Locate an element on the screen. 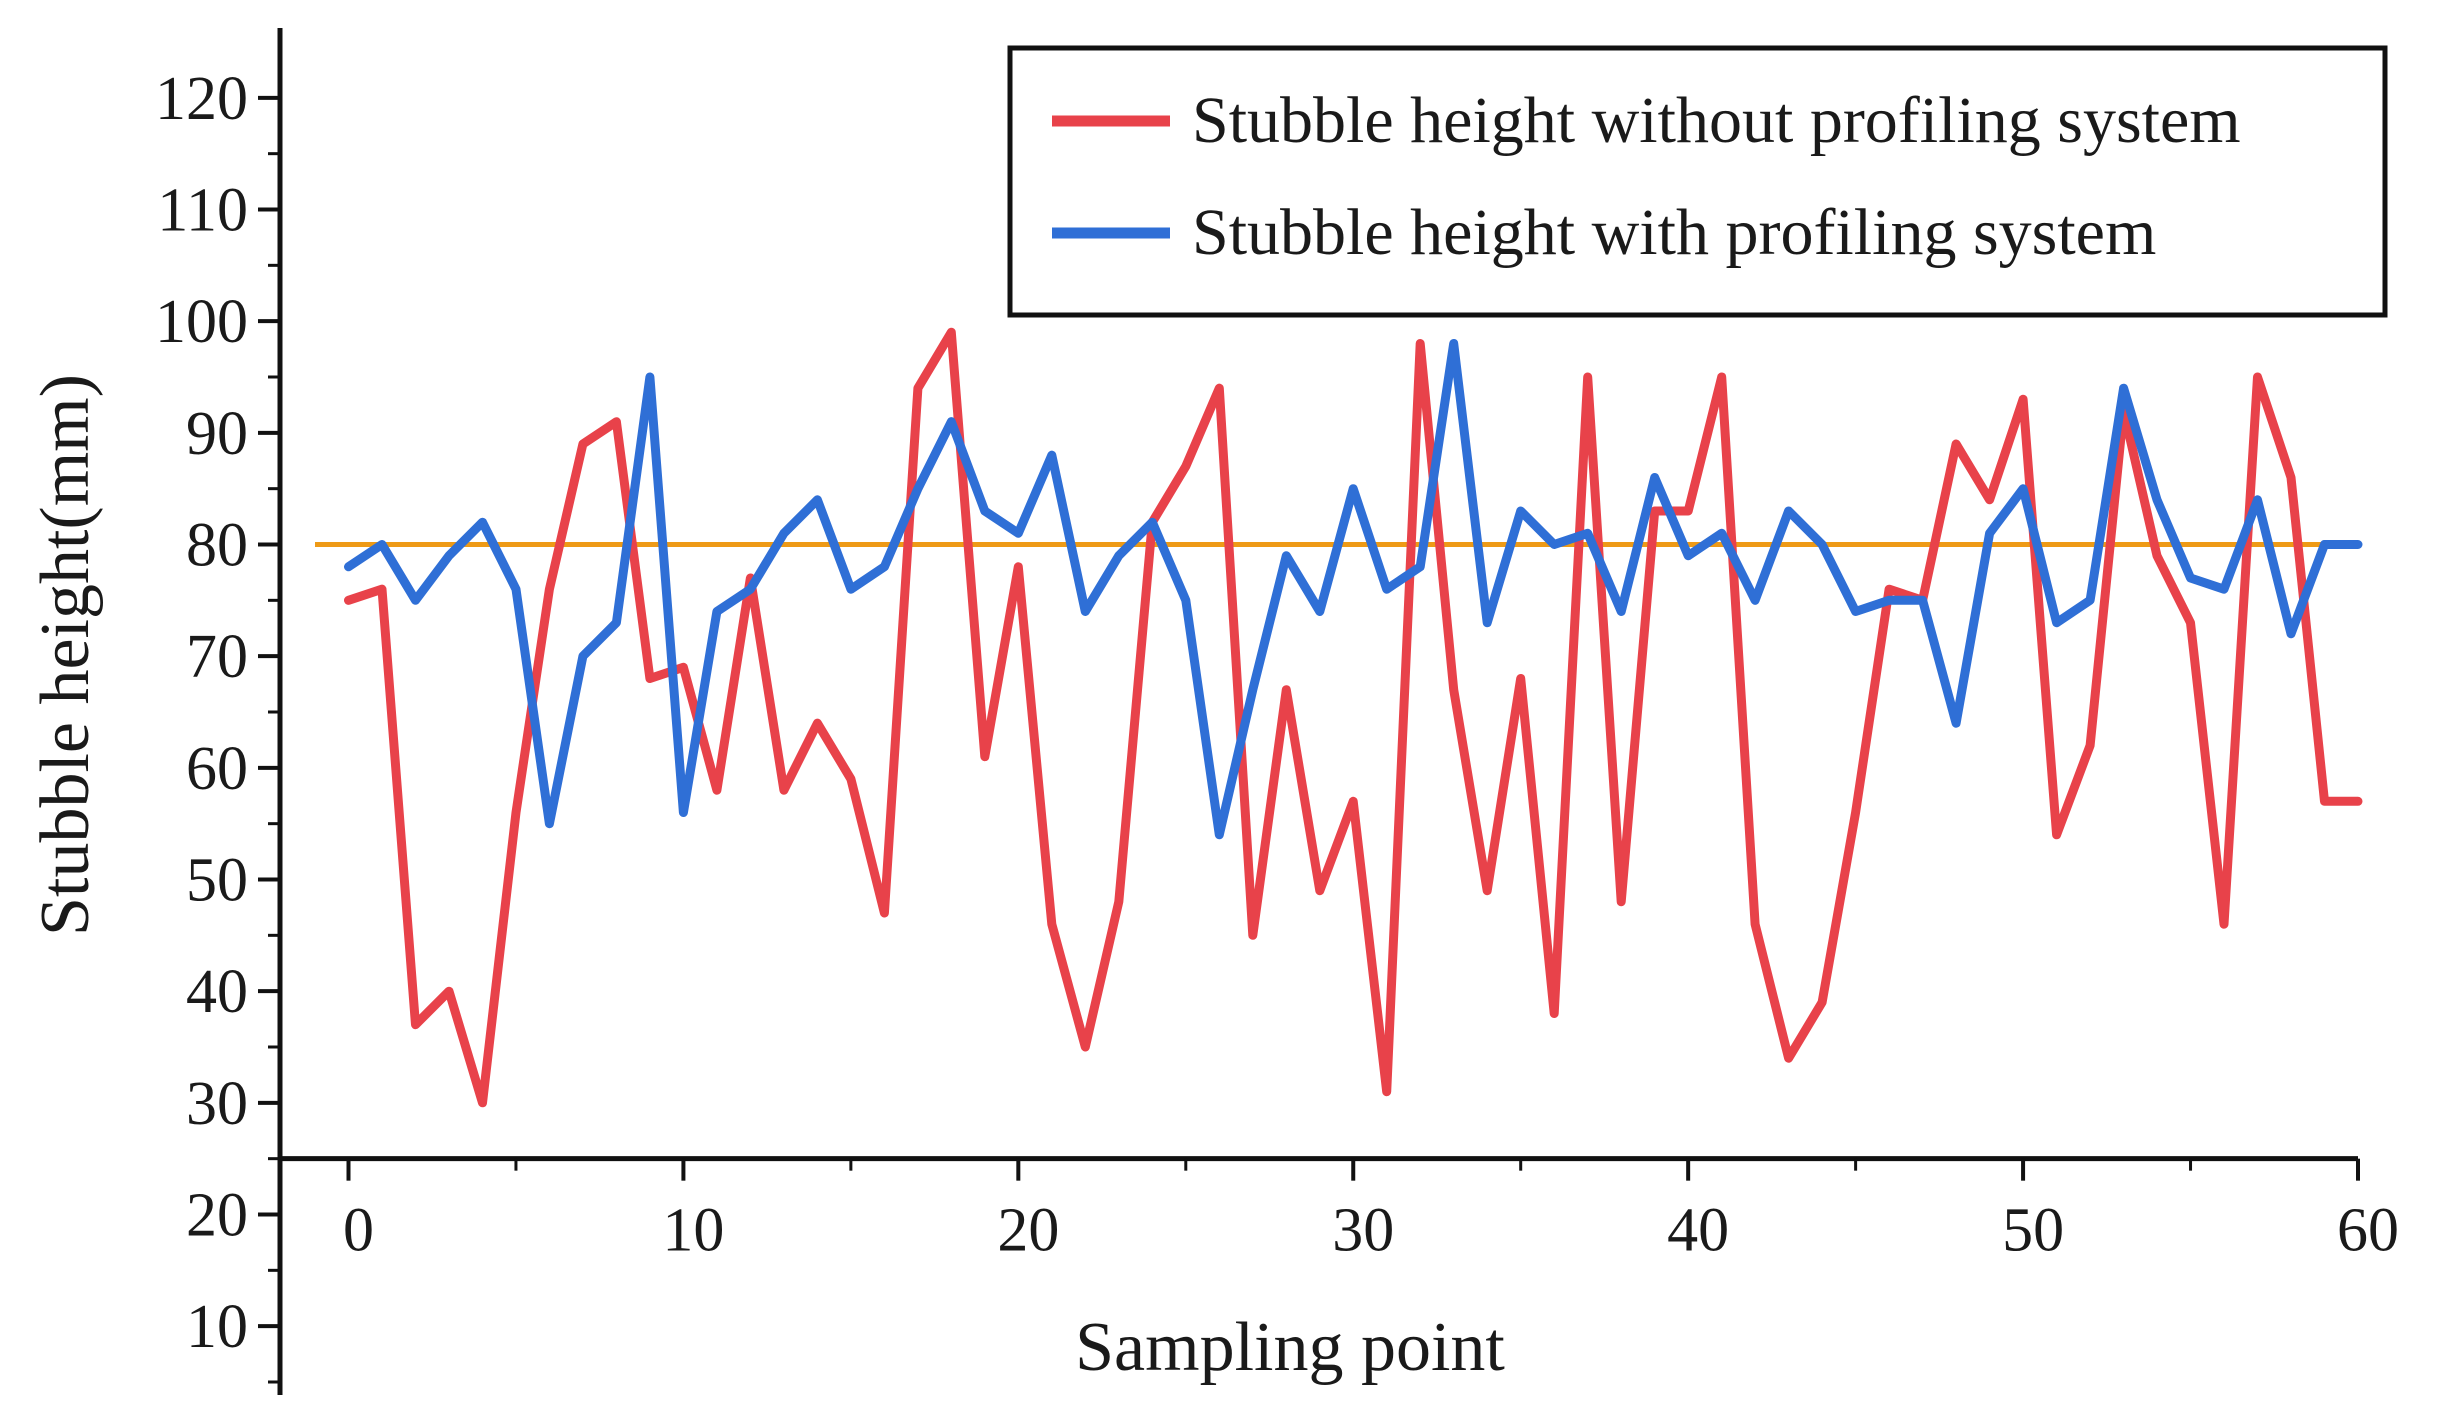  x-tick-label: 0 is located at coordinates (358, 1231).